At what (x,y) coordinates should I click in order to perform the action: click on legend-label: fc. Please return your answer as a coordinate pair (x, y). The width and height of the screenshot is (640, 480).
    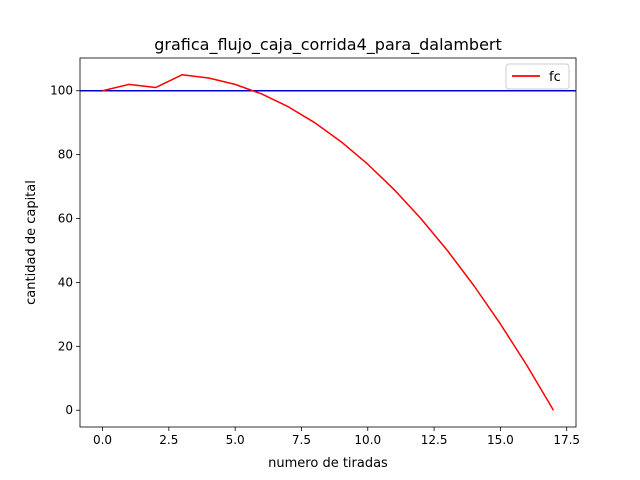
    Looking at the image, I should click on (555, 77).